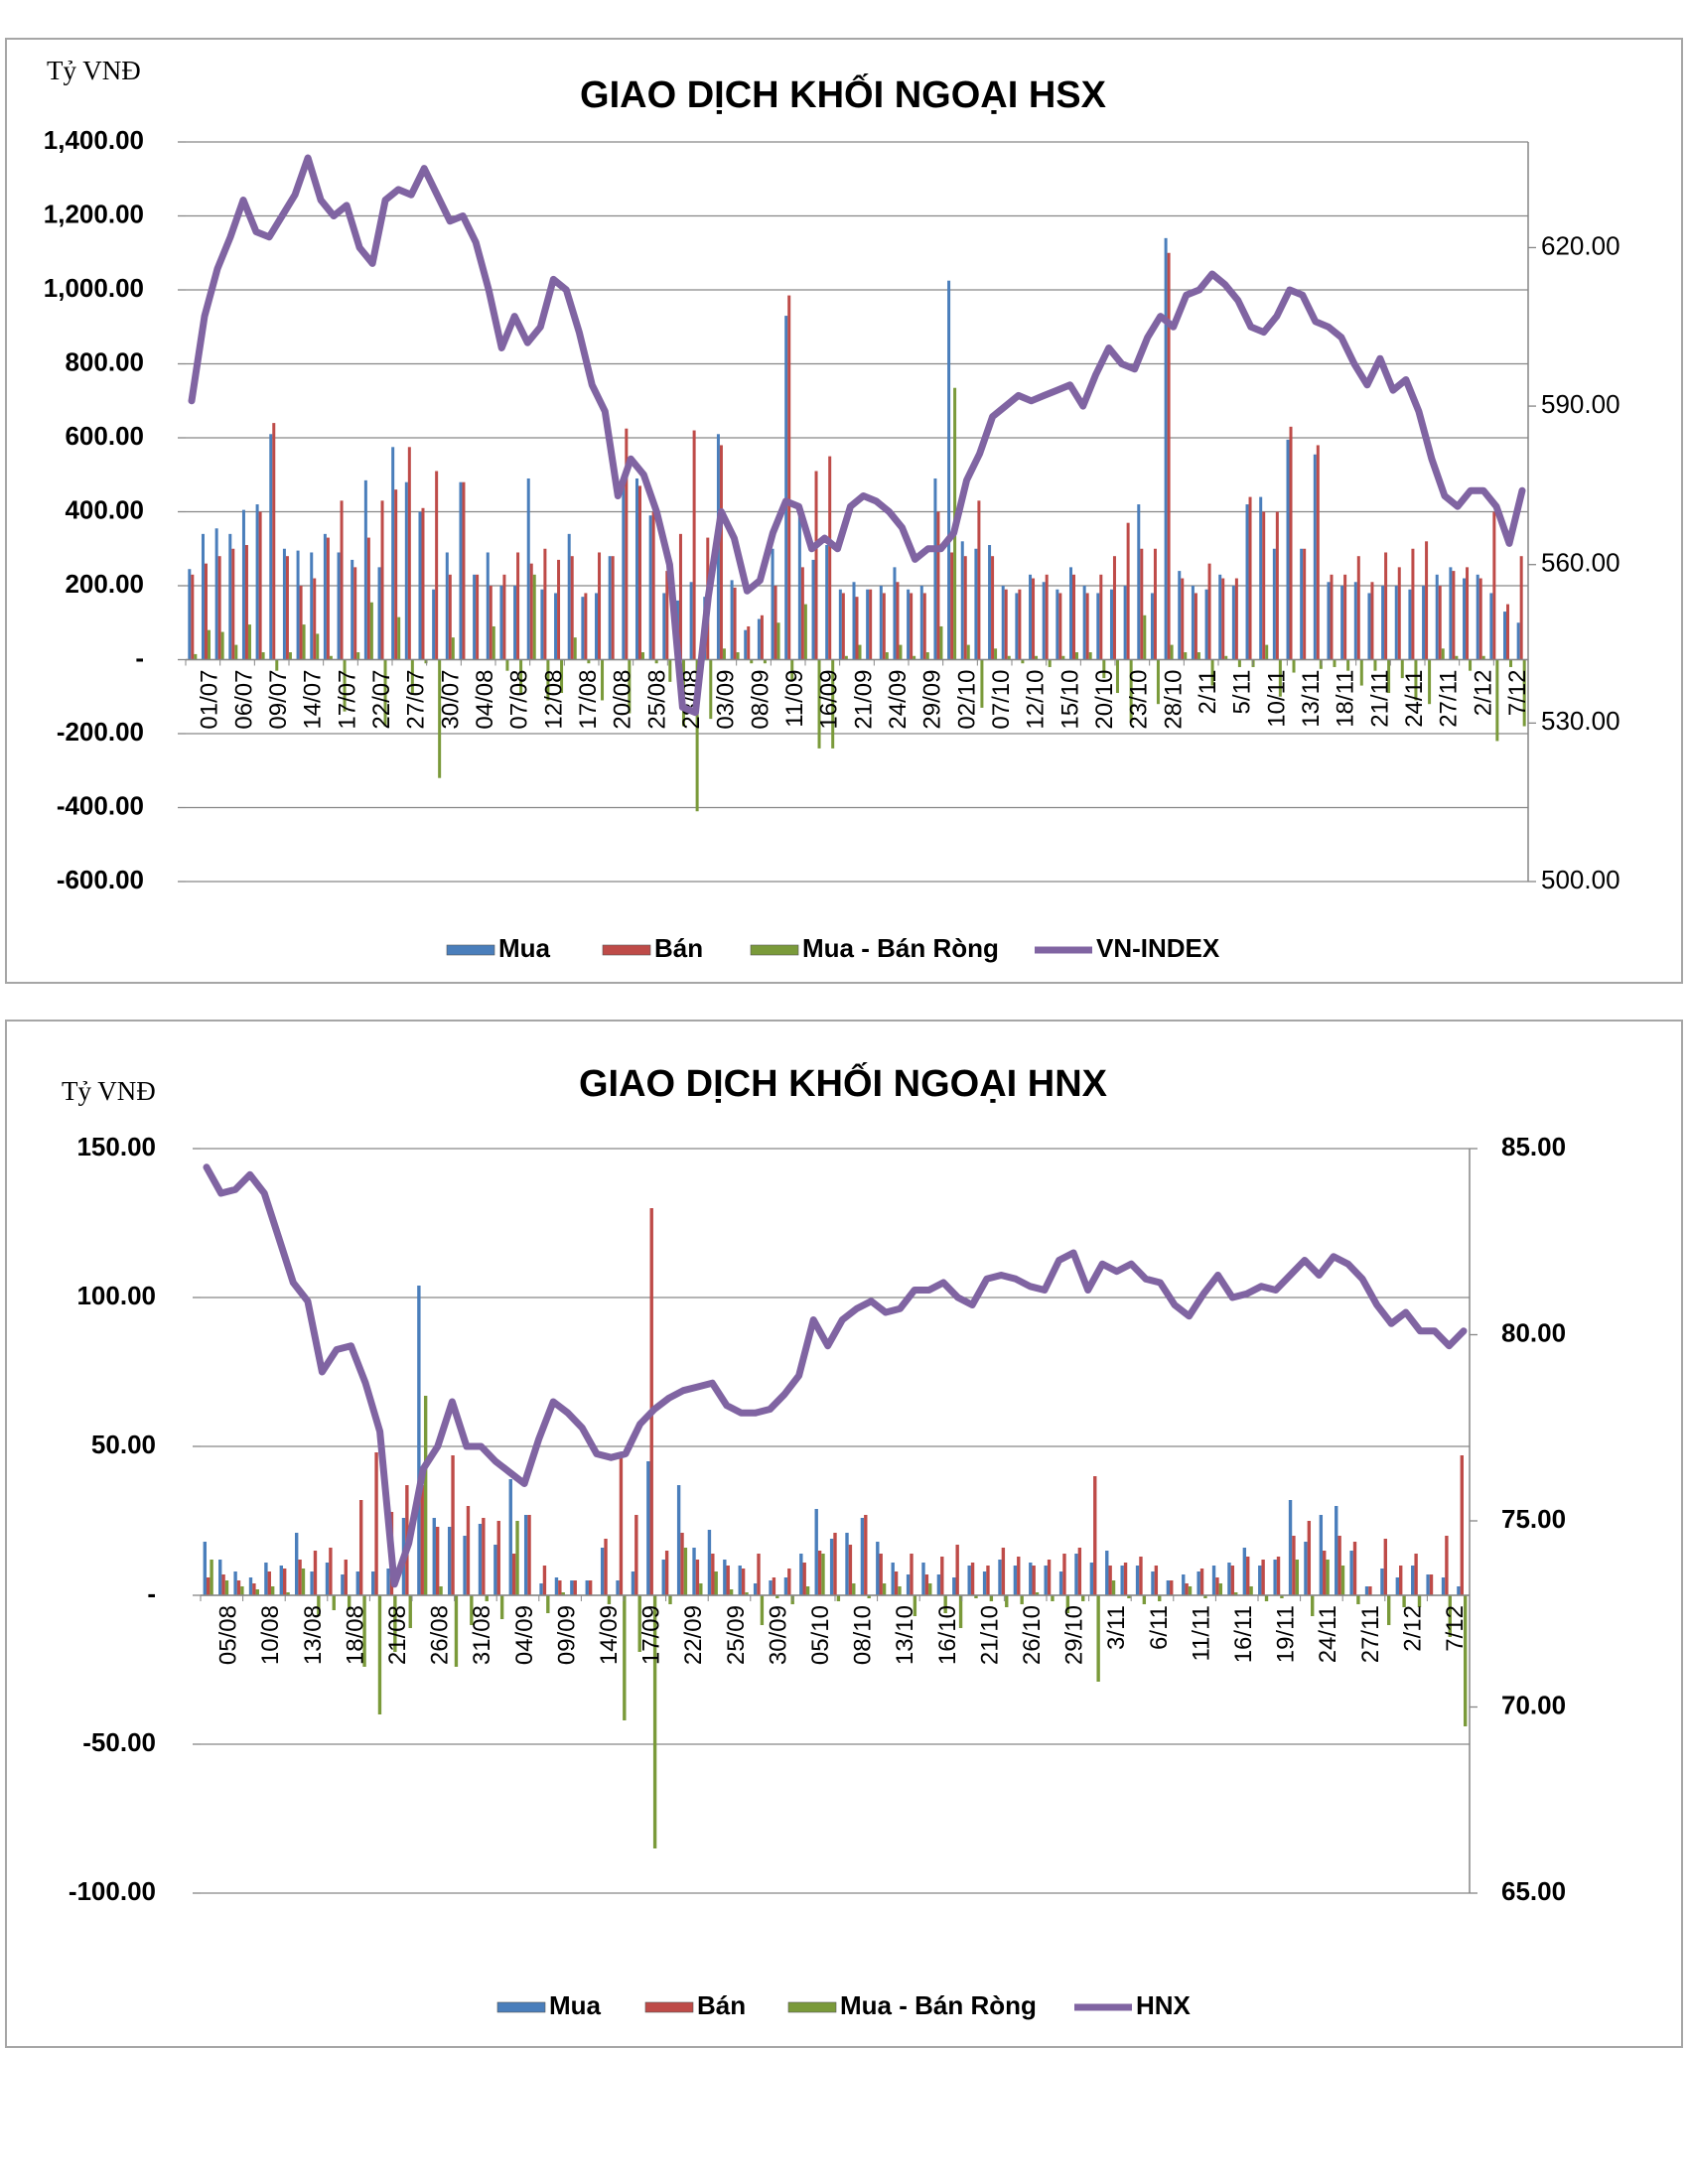  I want to click on hnx-x-tick-label: 13/08, so click(313, 1635).